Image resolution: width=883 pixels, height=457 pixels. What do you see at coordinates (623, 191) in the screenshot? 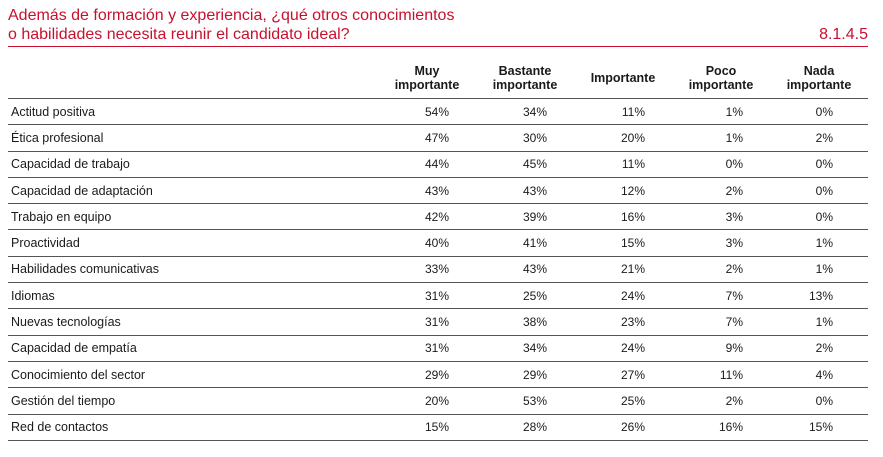
I see `table-cell: 12%` at bounding box center [623, 191].